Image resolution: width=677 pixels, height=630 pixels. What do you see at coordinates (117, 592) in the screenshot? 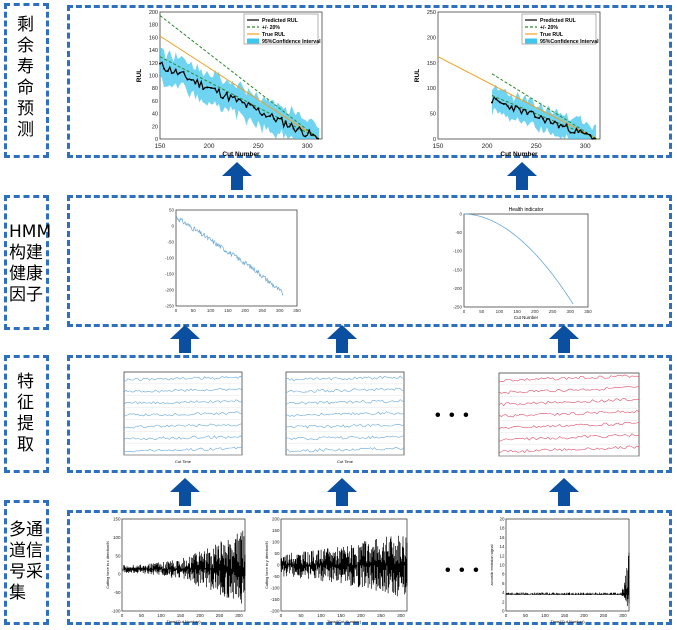
I see `y-tick-label: -50` at bounding box center [117, 592].